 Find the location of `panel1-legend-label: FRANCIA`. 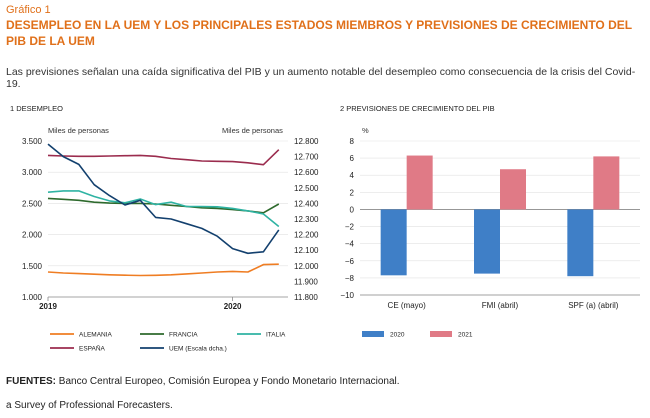

panel1-legend-label: FRANCIA is located at coordinates (183, 335).